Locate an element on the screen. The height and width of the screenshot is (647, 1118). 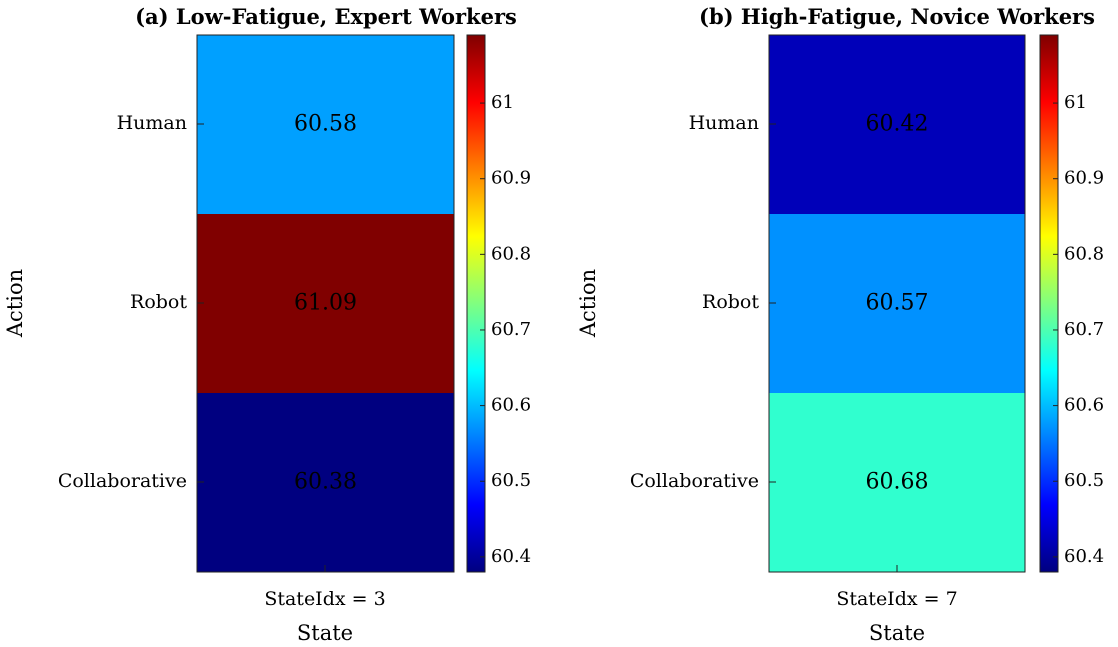
panel-a-colorbar-tick-label: 60.8 is located at coordinates (511, 253).